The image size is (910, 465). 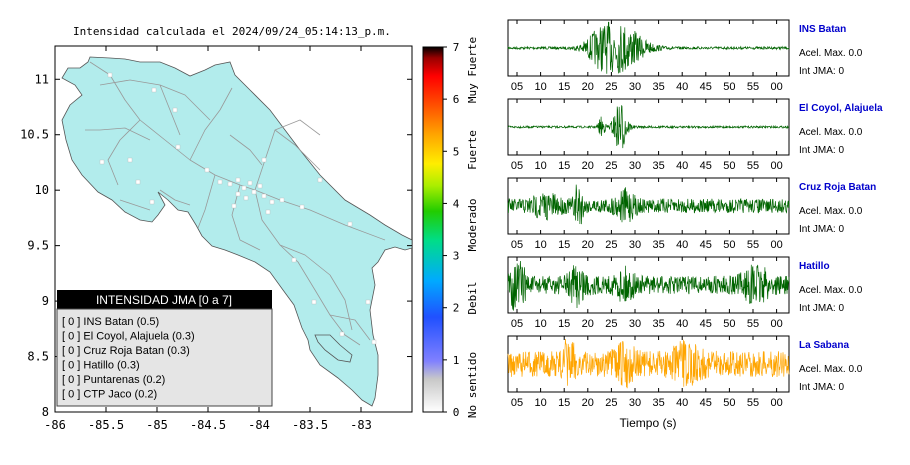 I want to click on time-axis-label: Tiempo (s), so click(x=648, y=423).